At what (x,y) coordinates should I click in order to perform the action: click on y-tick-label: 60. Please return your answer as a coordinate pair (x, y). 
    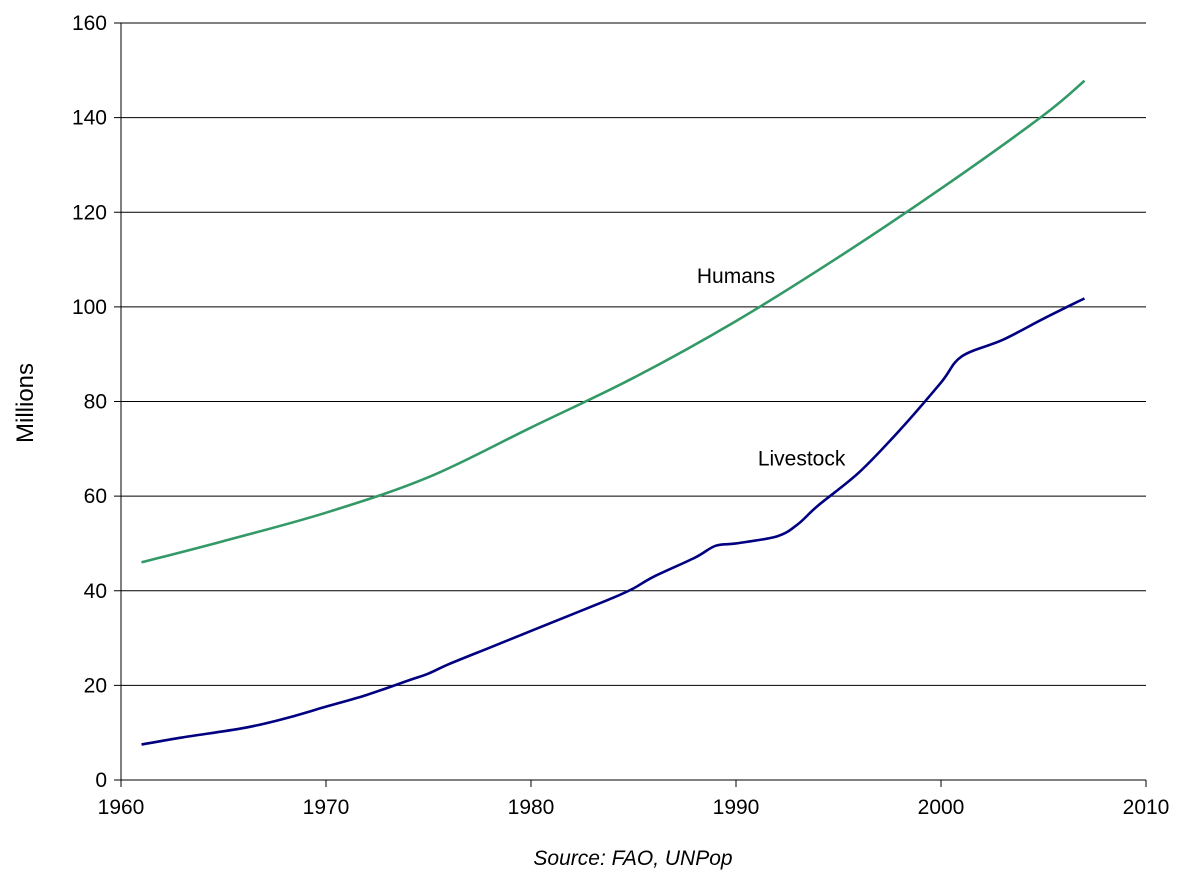
    Looking at the image, I should click on (95, 496).